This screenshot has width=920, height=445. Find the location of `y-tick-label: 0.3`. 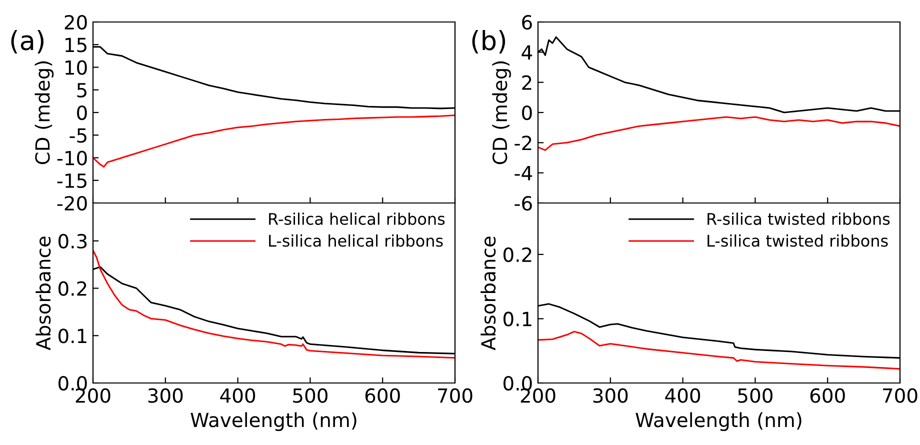

y-tick-label: 0.3 is located at coordinates (72, 241).